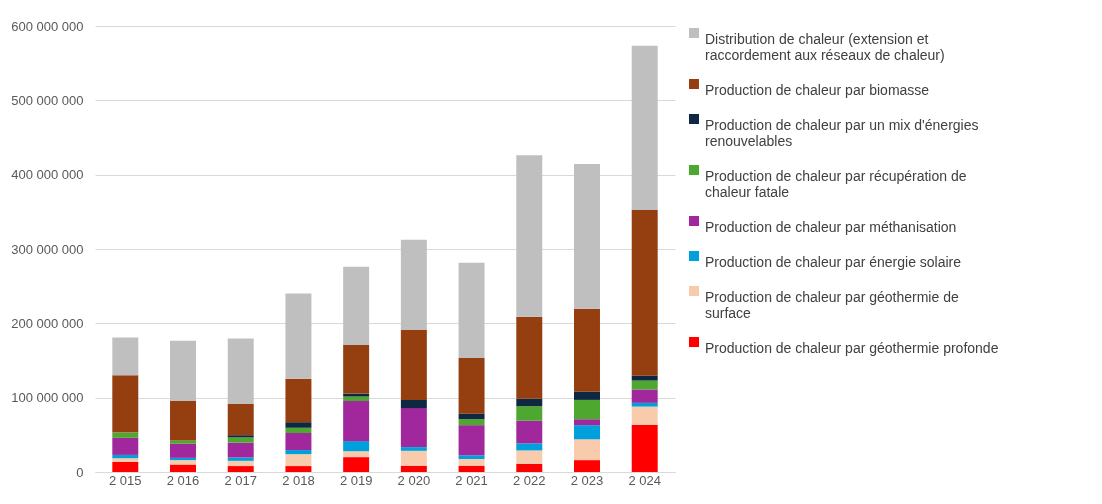 The width and height of the screenshot is (1102, 504). Describe the element at coordinates (125, 480) in the screenshot. I see `x-tick-label: 2 015` at that location.